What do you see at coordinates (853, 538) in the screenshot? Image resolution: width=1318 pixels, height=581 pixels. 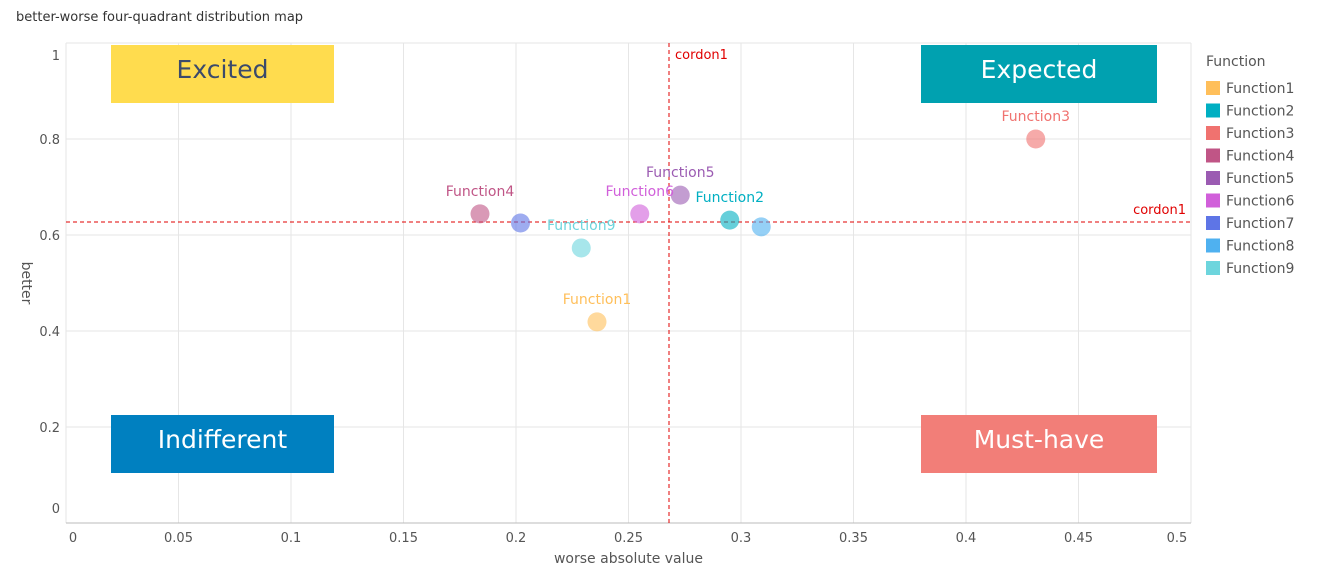 I see `x-tick-label: 0.35` at bounding box center [853, 538].